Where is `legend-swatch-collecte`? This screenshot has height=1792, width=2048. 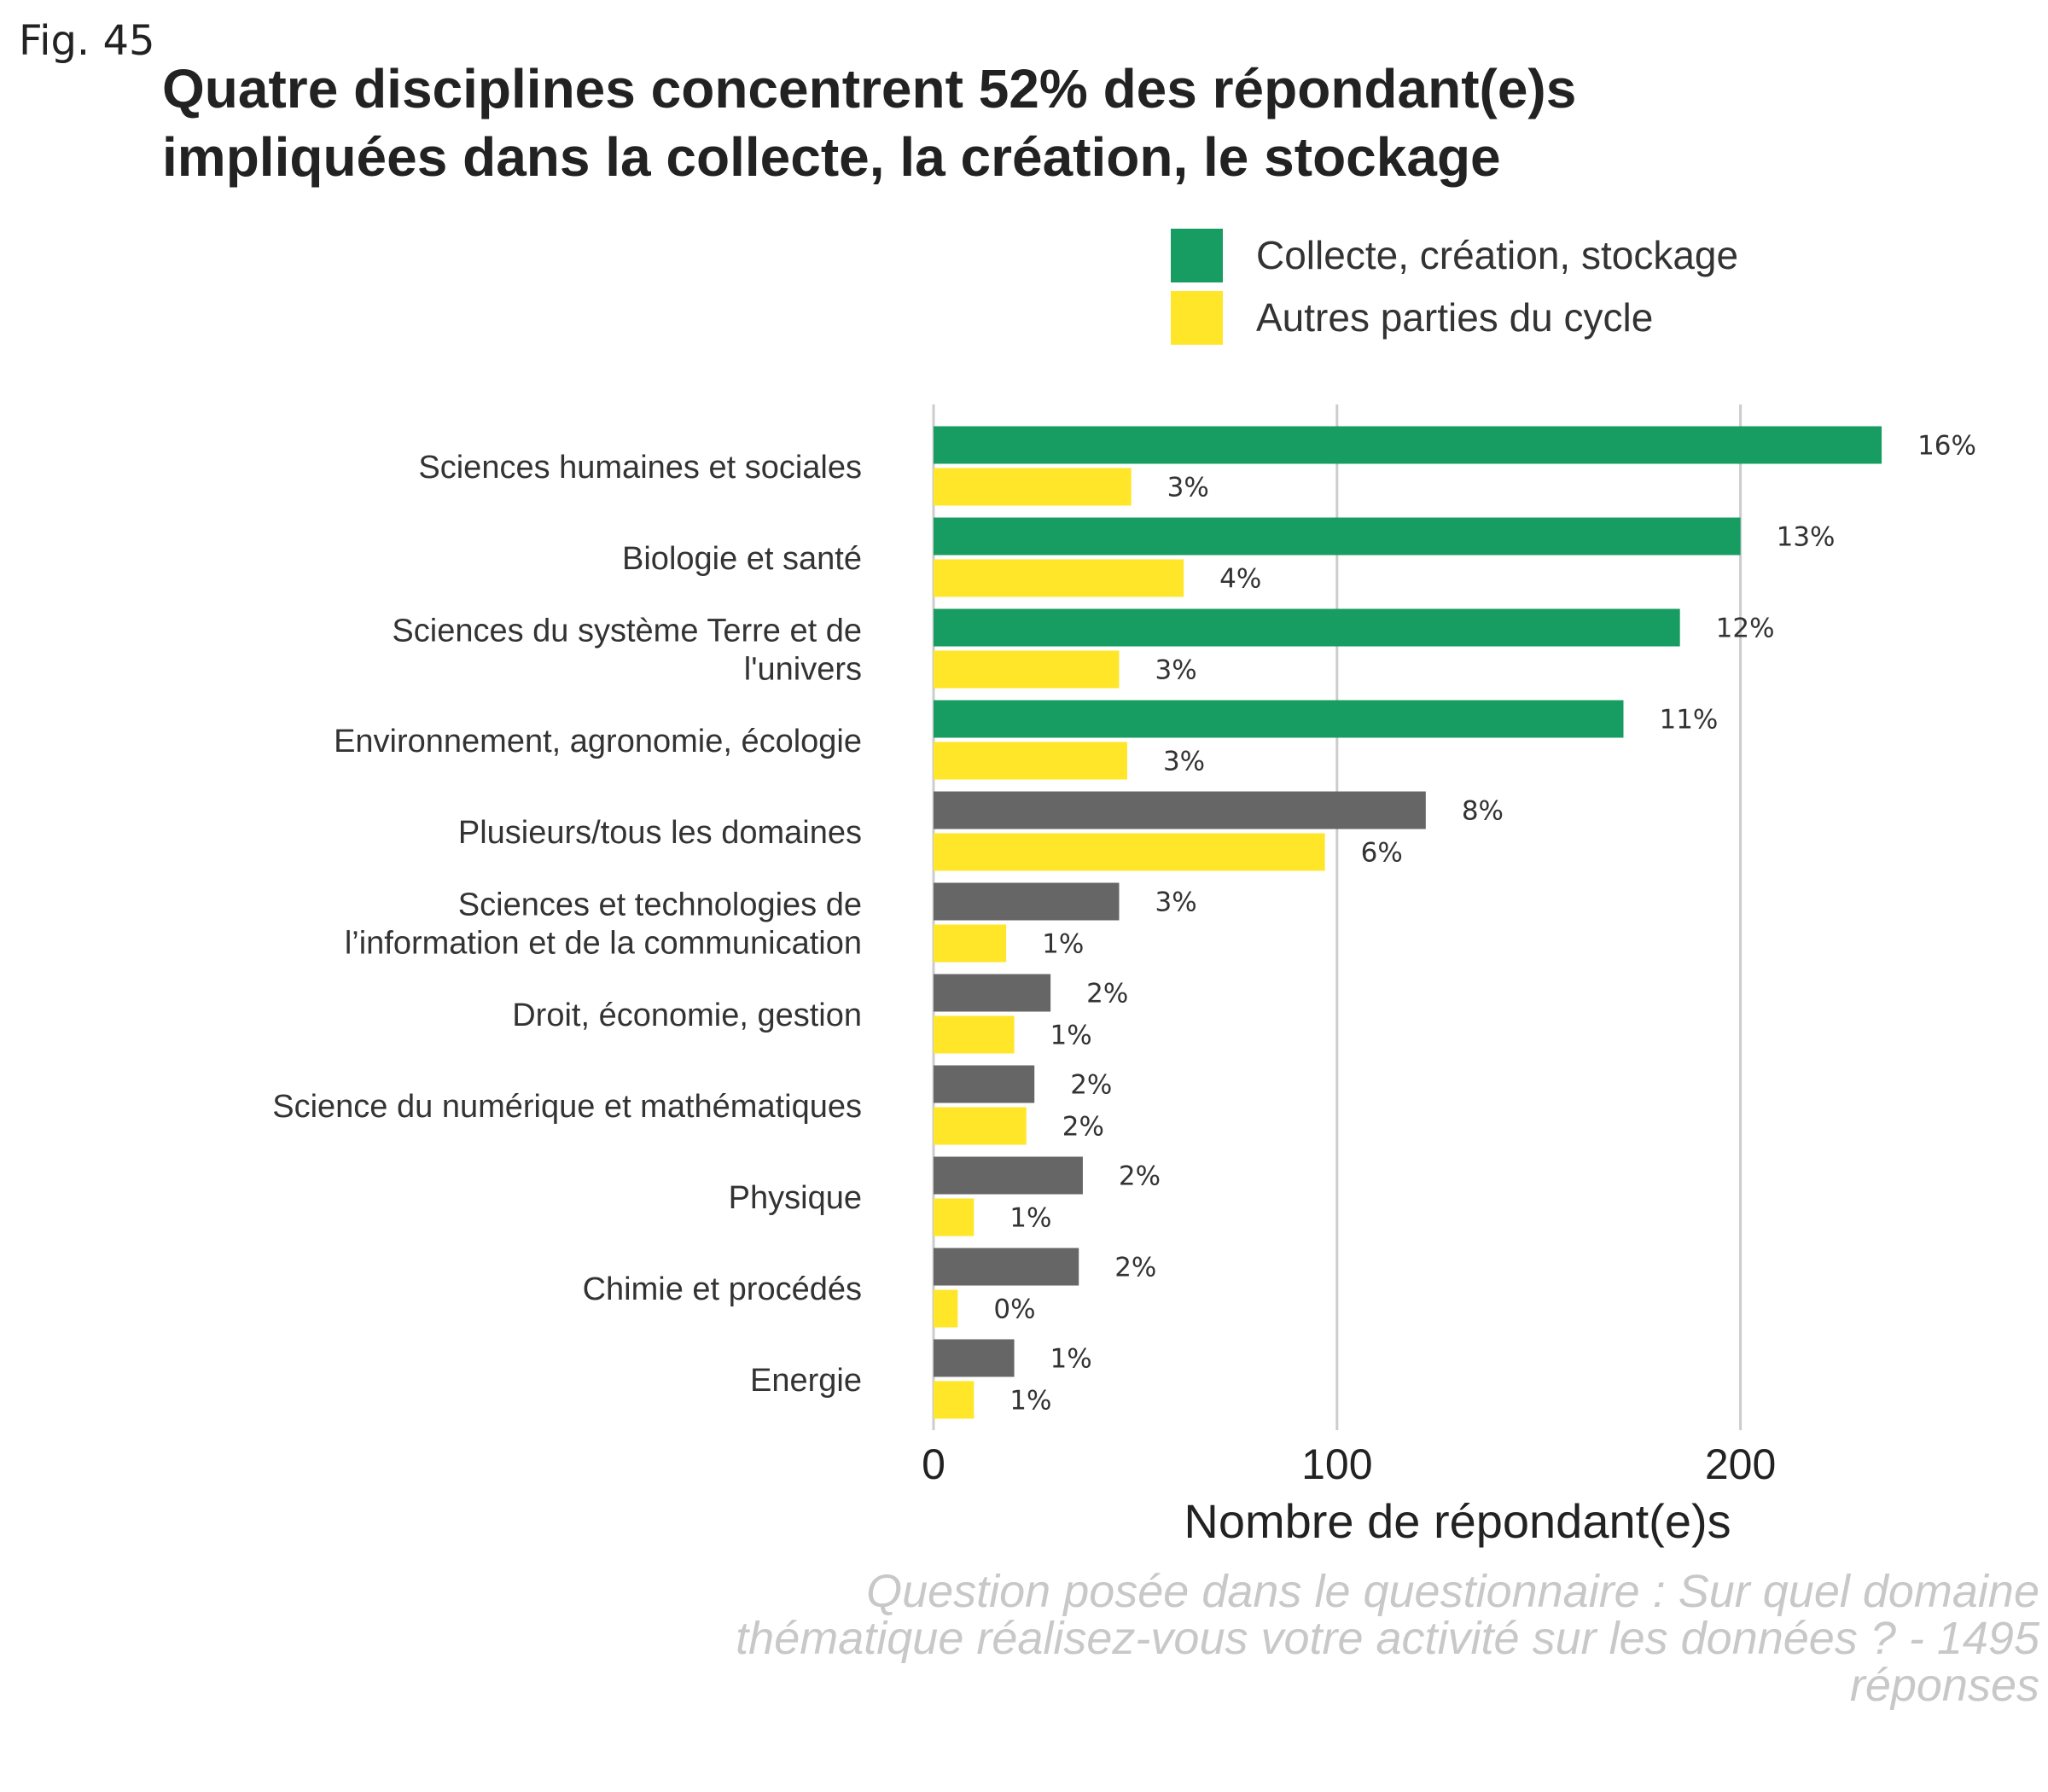 legend-swatch-collecte is located at coordinates (1197, 256).